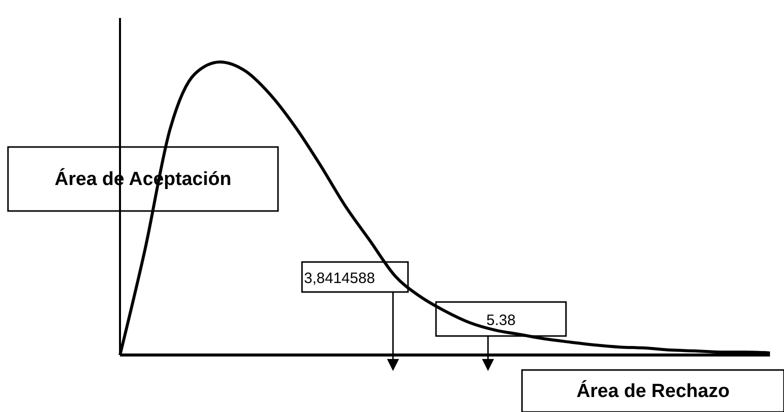 This screenshot has height=412, width=784. I want to click on text: Área de Rechazo, so click(653, 391).